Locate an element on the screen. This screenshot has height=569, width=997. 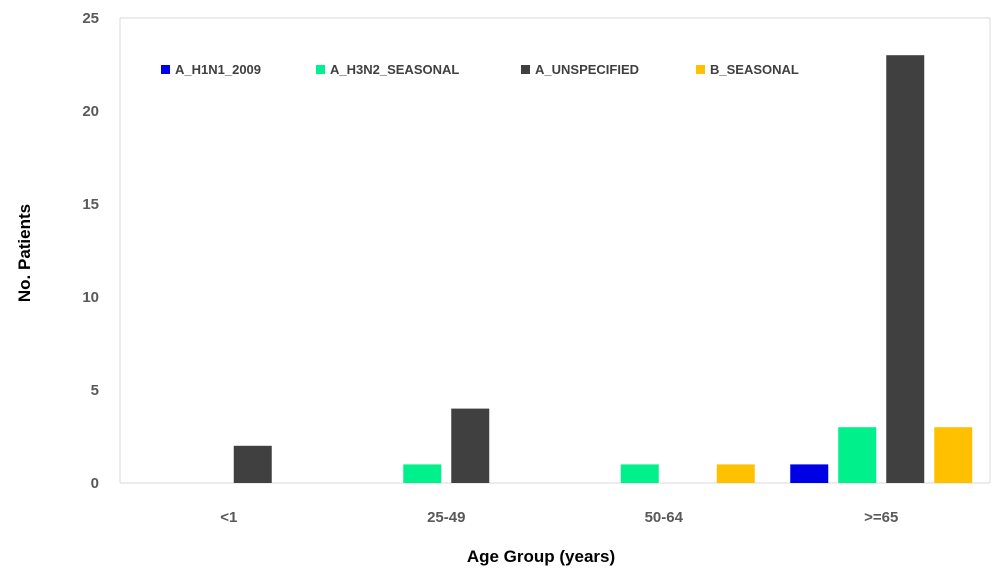
y-tick-label: 20 is located at coordinates (90, 111).